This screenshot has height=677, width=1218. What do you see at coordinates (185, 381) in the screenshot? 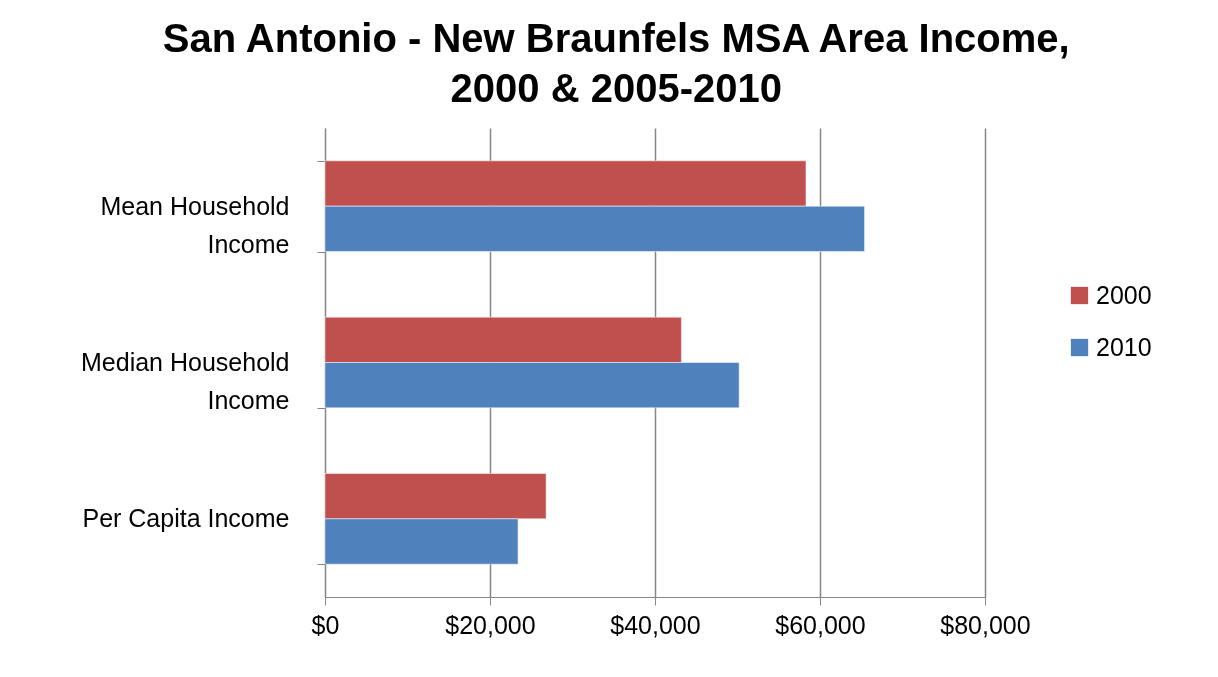
I see `y-tick-label: Median Household Income` at bounding box center [185, 381].